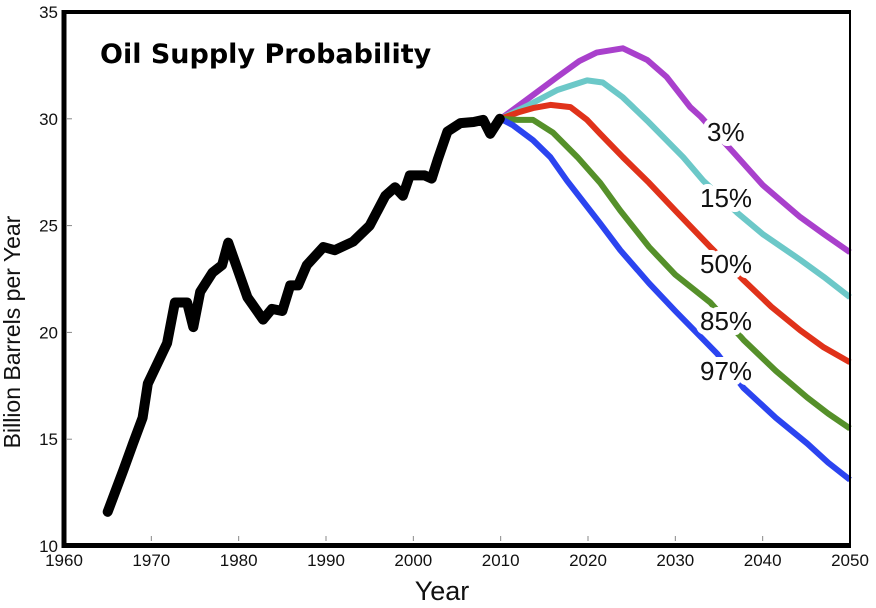  I want to click on series-label-layer: 3% 15% 50% 85% 97%, so click(726, 251).